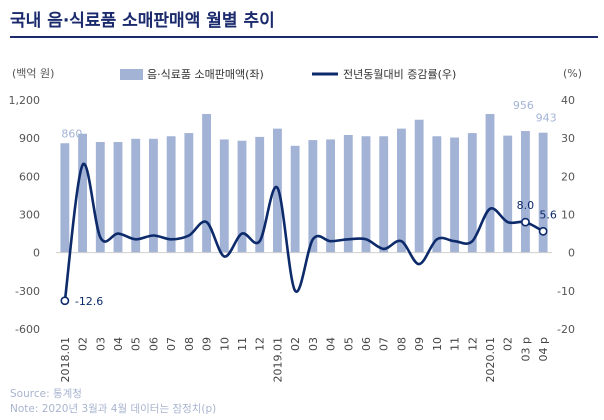 Image resolution: width=604 pixels, height=420 pixels. Describe the element at coordinates (142, 21) in the screenshot. I see `chart-title: 국내 음·식료품 소매판매액 월별 추이` at that location.